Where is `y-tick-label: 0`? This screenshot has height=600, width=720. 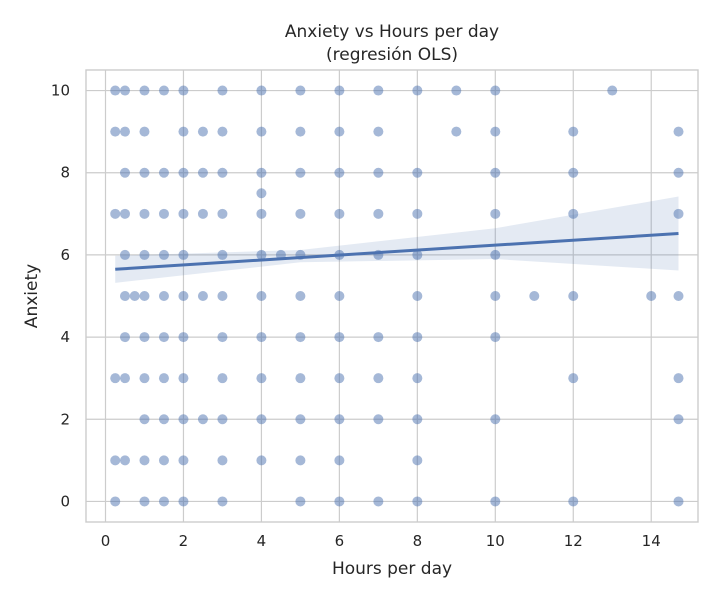 y-tick-label: 0 is located at coordinates (65, 501).